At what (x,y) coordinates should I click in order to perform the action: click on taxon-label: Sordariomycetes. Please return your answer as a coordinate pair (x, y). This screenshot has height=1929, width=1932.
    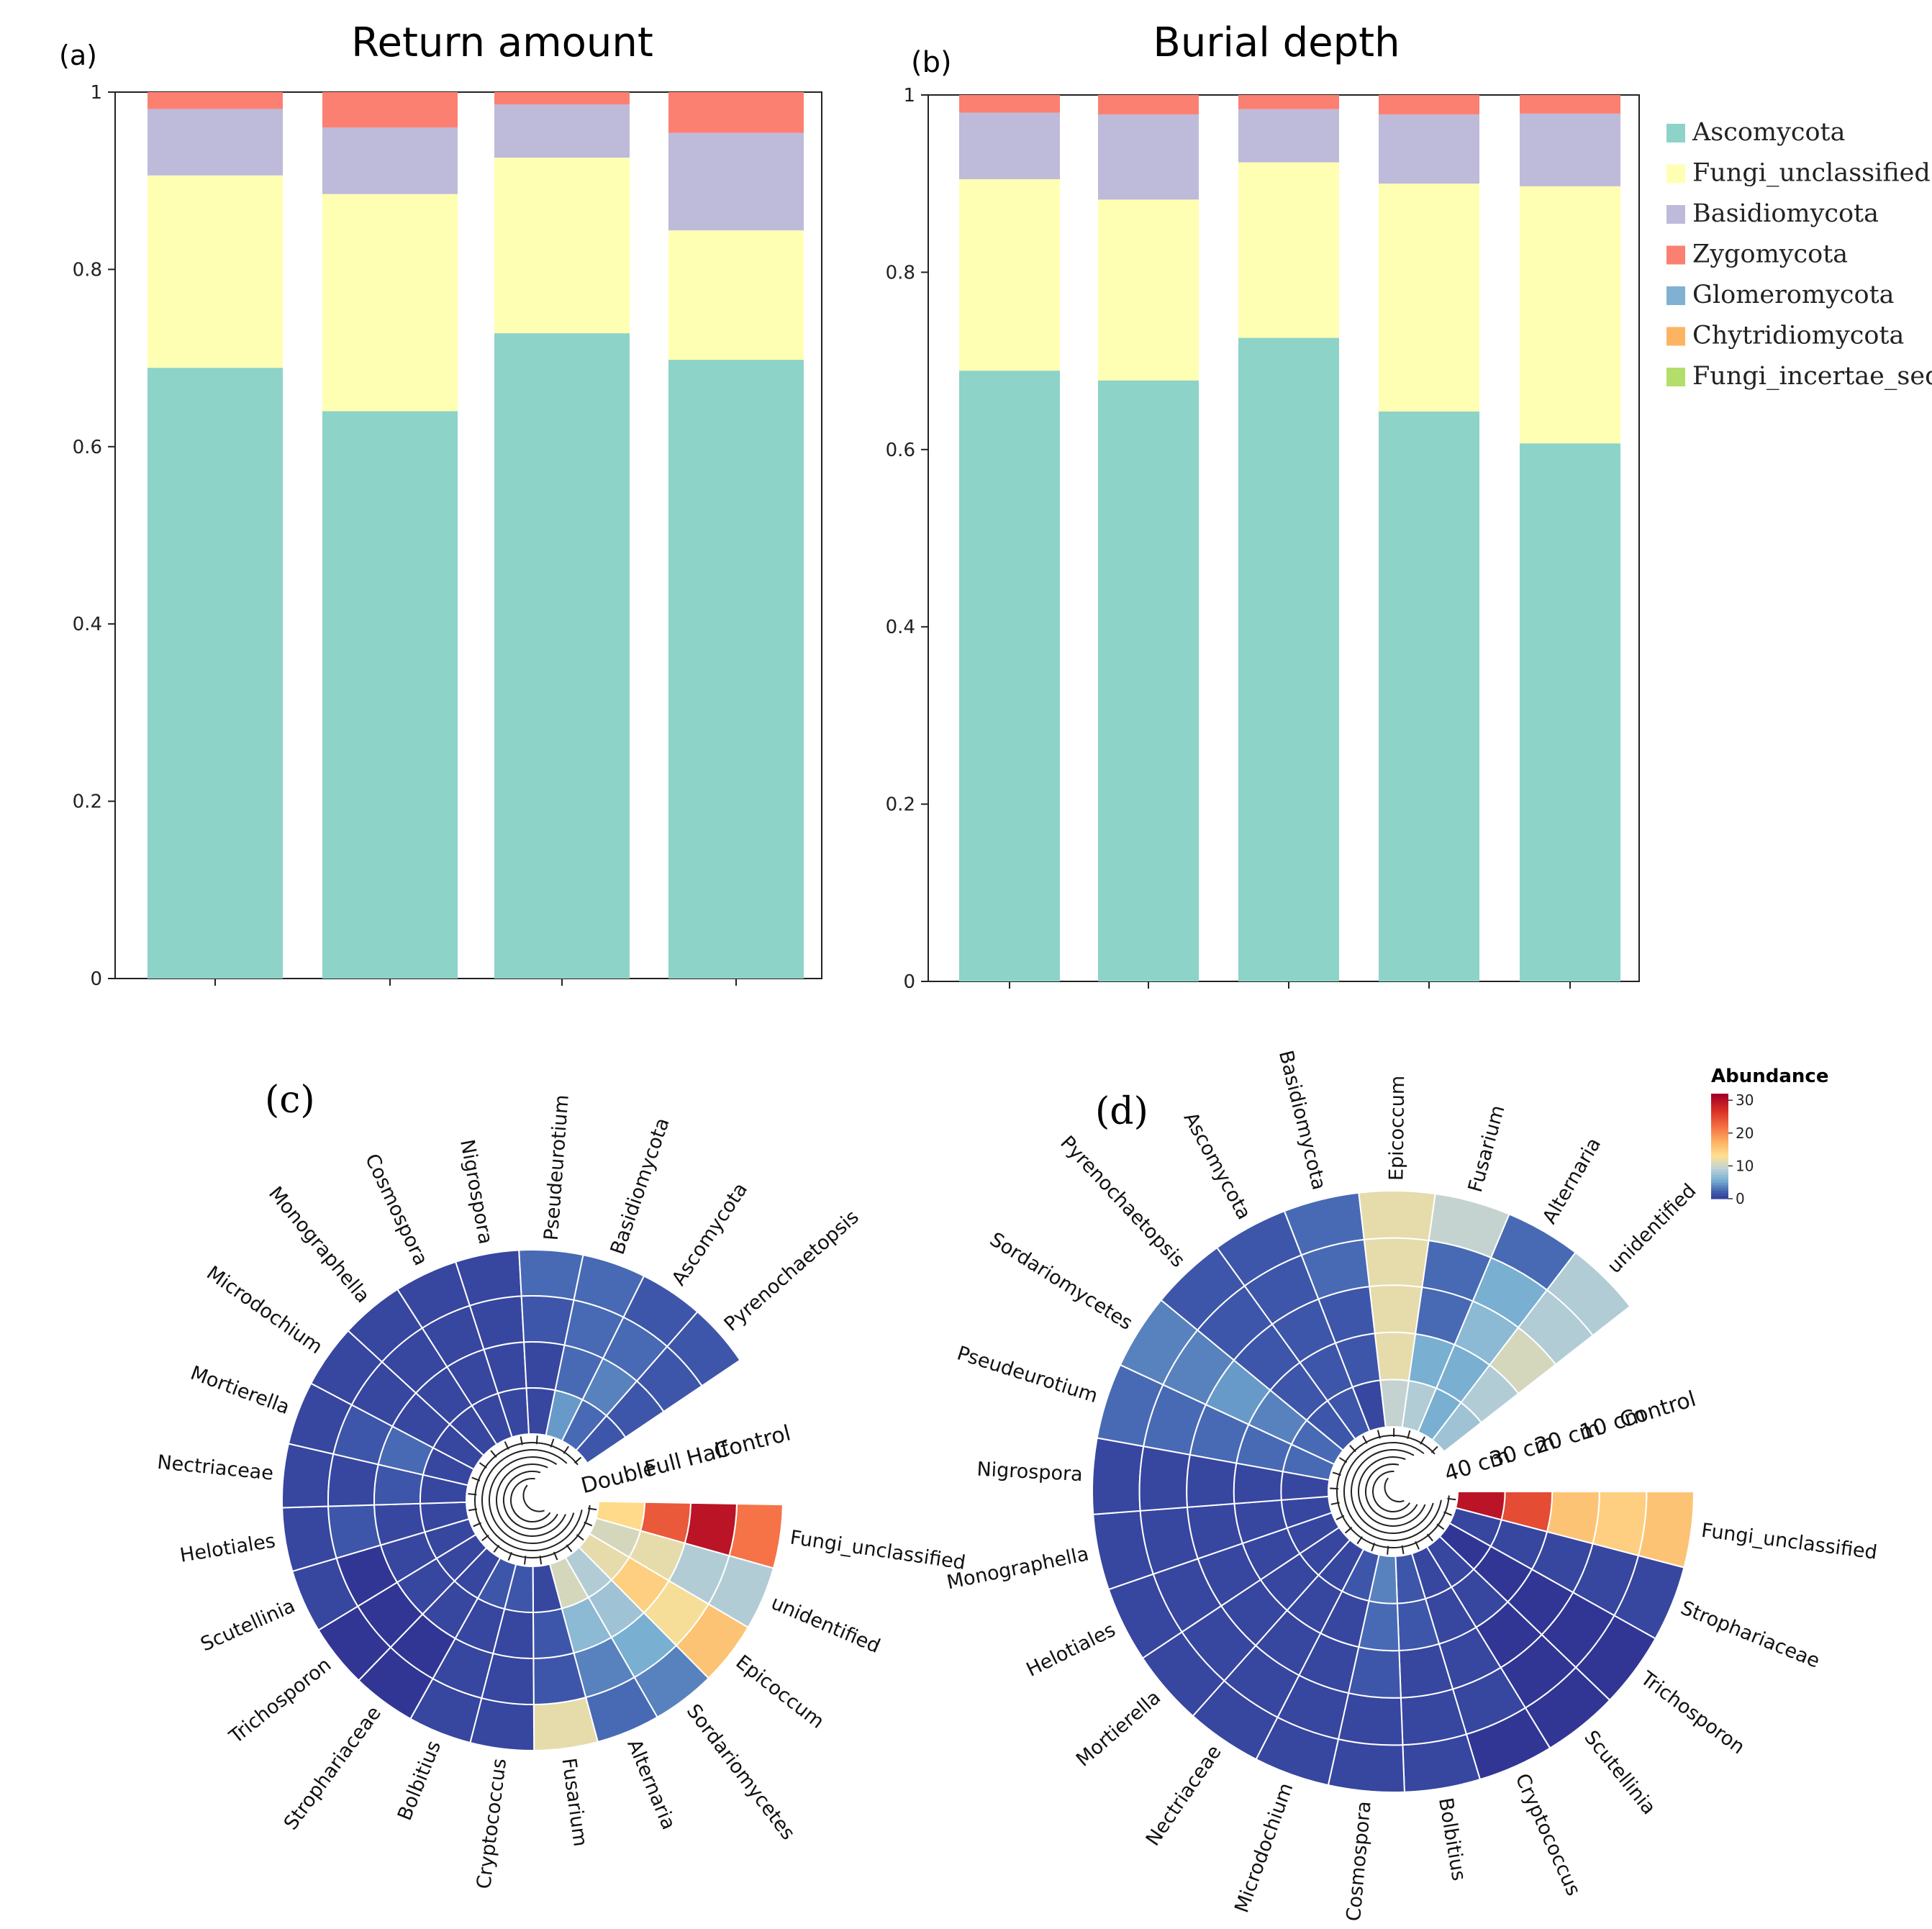
    Looking at the image, I should click on (740, 1772).